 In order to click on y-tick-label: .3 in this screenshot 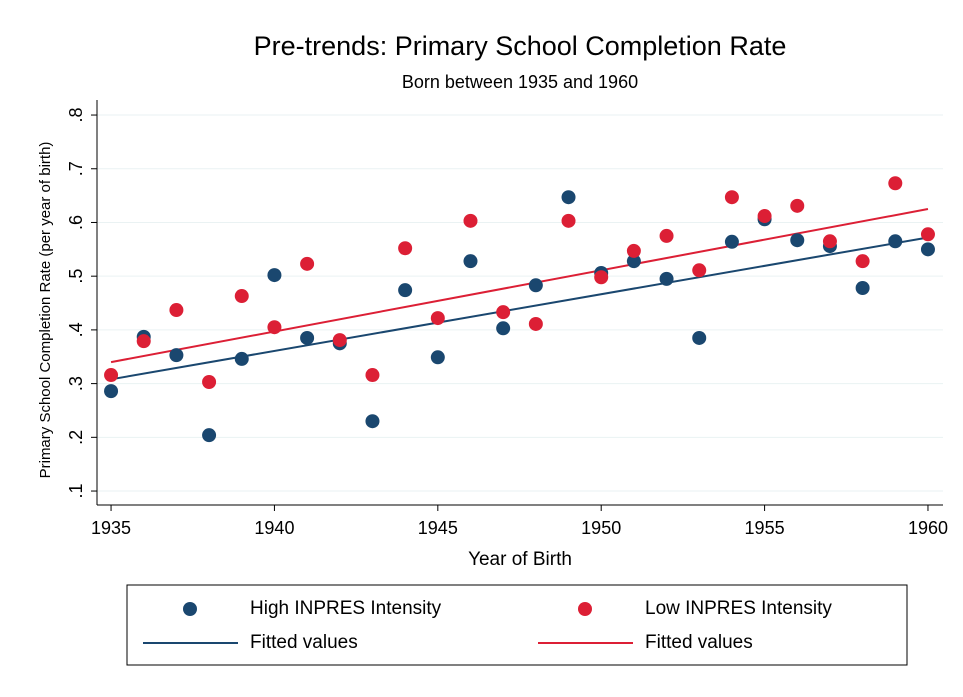, I will do `click(76, 383)`.